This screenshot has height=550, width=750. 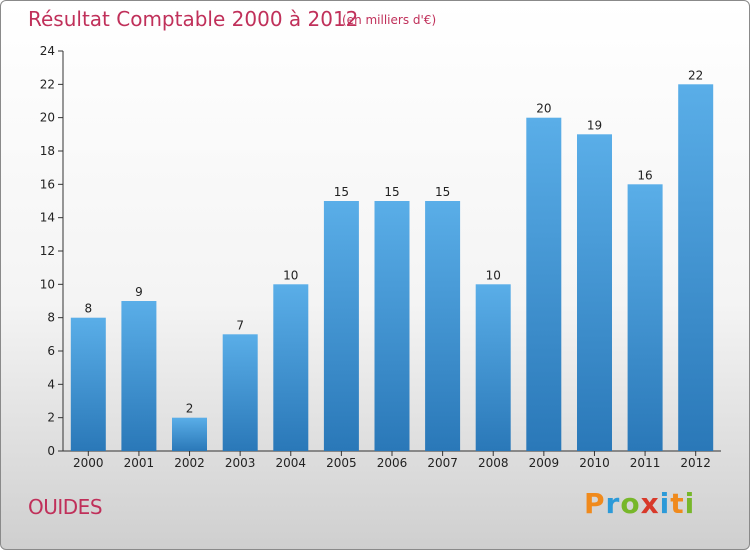 What do you see at coordinates (341, 192) in the screenshot?
I see `data-label-2005: 15` at bounding box center [341, 192].